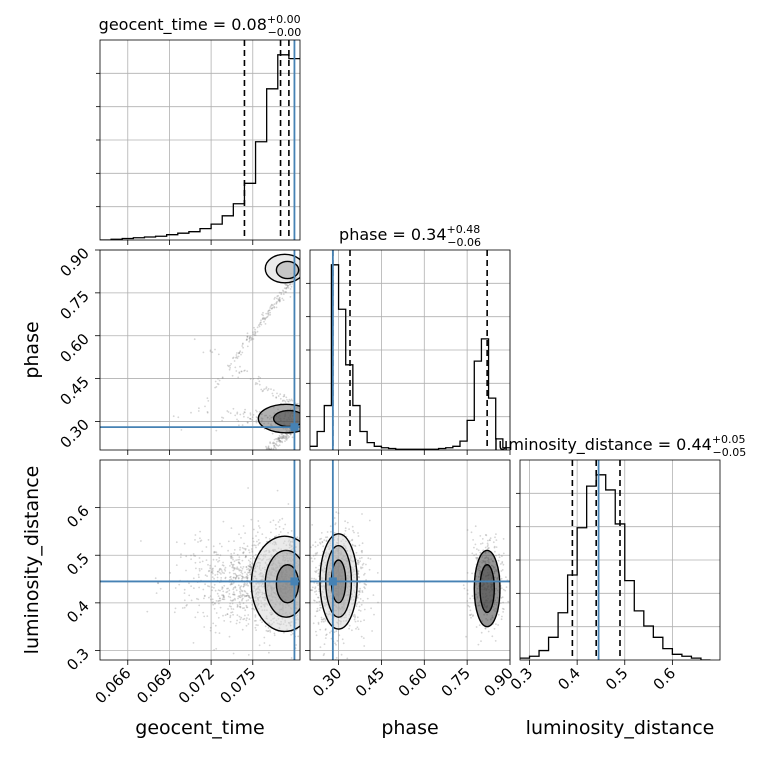 Image resolution: width=760 pixels, height=760 pixels. Describe the element at coordinates (199, 728) in the screenshot. I see `xlabel-geocent_time: geocent_time` at that location.